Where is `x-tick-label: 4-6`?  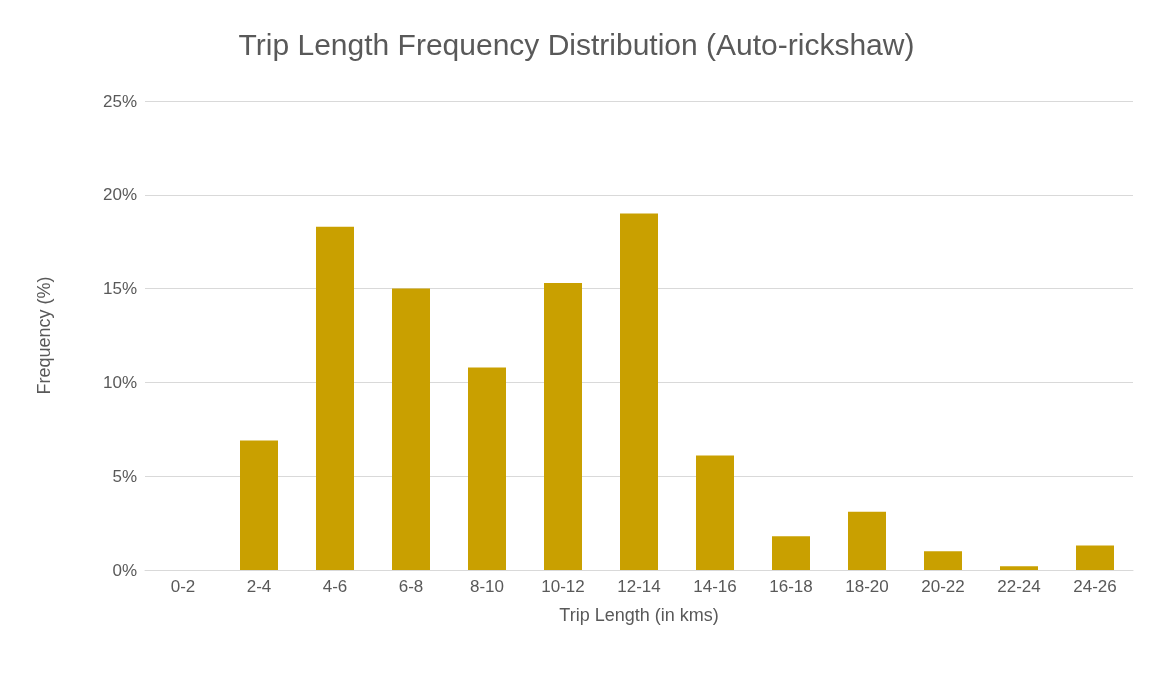
x-tick-label: 4-6 is located at coordinates (335, 586).